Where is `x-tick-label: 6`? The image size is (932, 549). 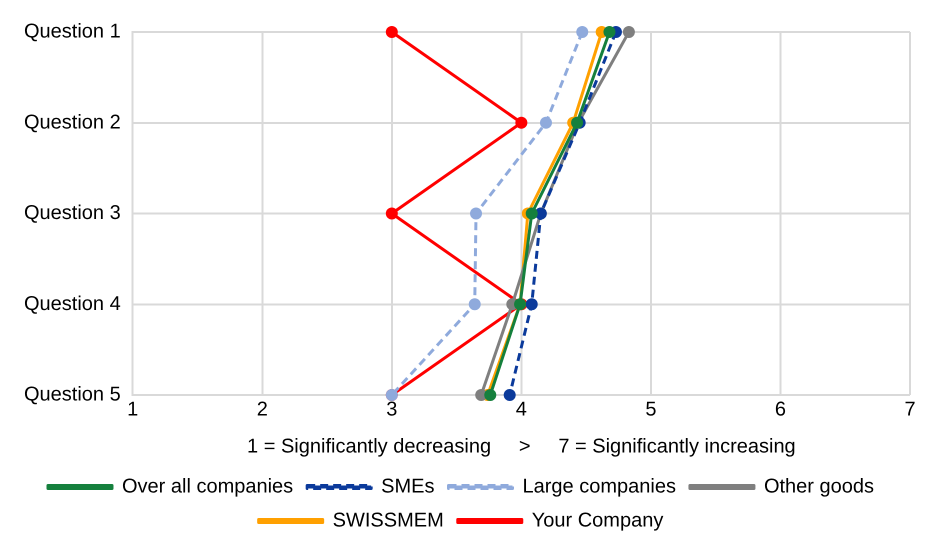
x-tick-label: 6 is located at coordinates (780, 409).